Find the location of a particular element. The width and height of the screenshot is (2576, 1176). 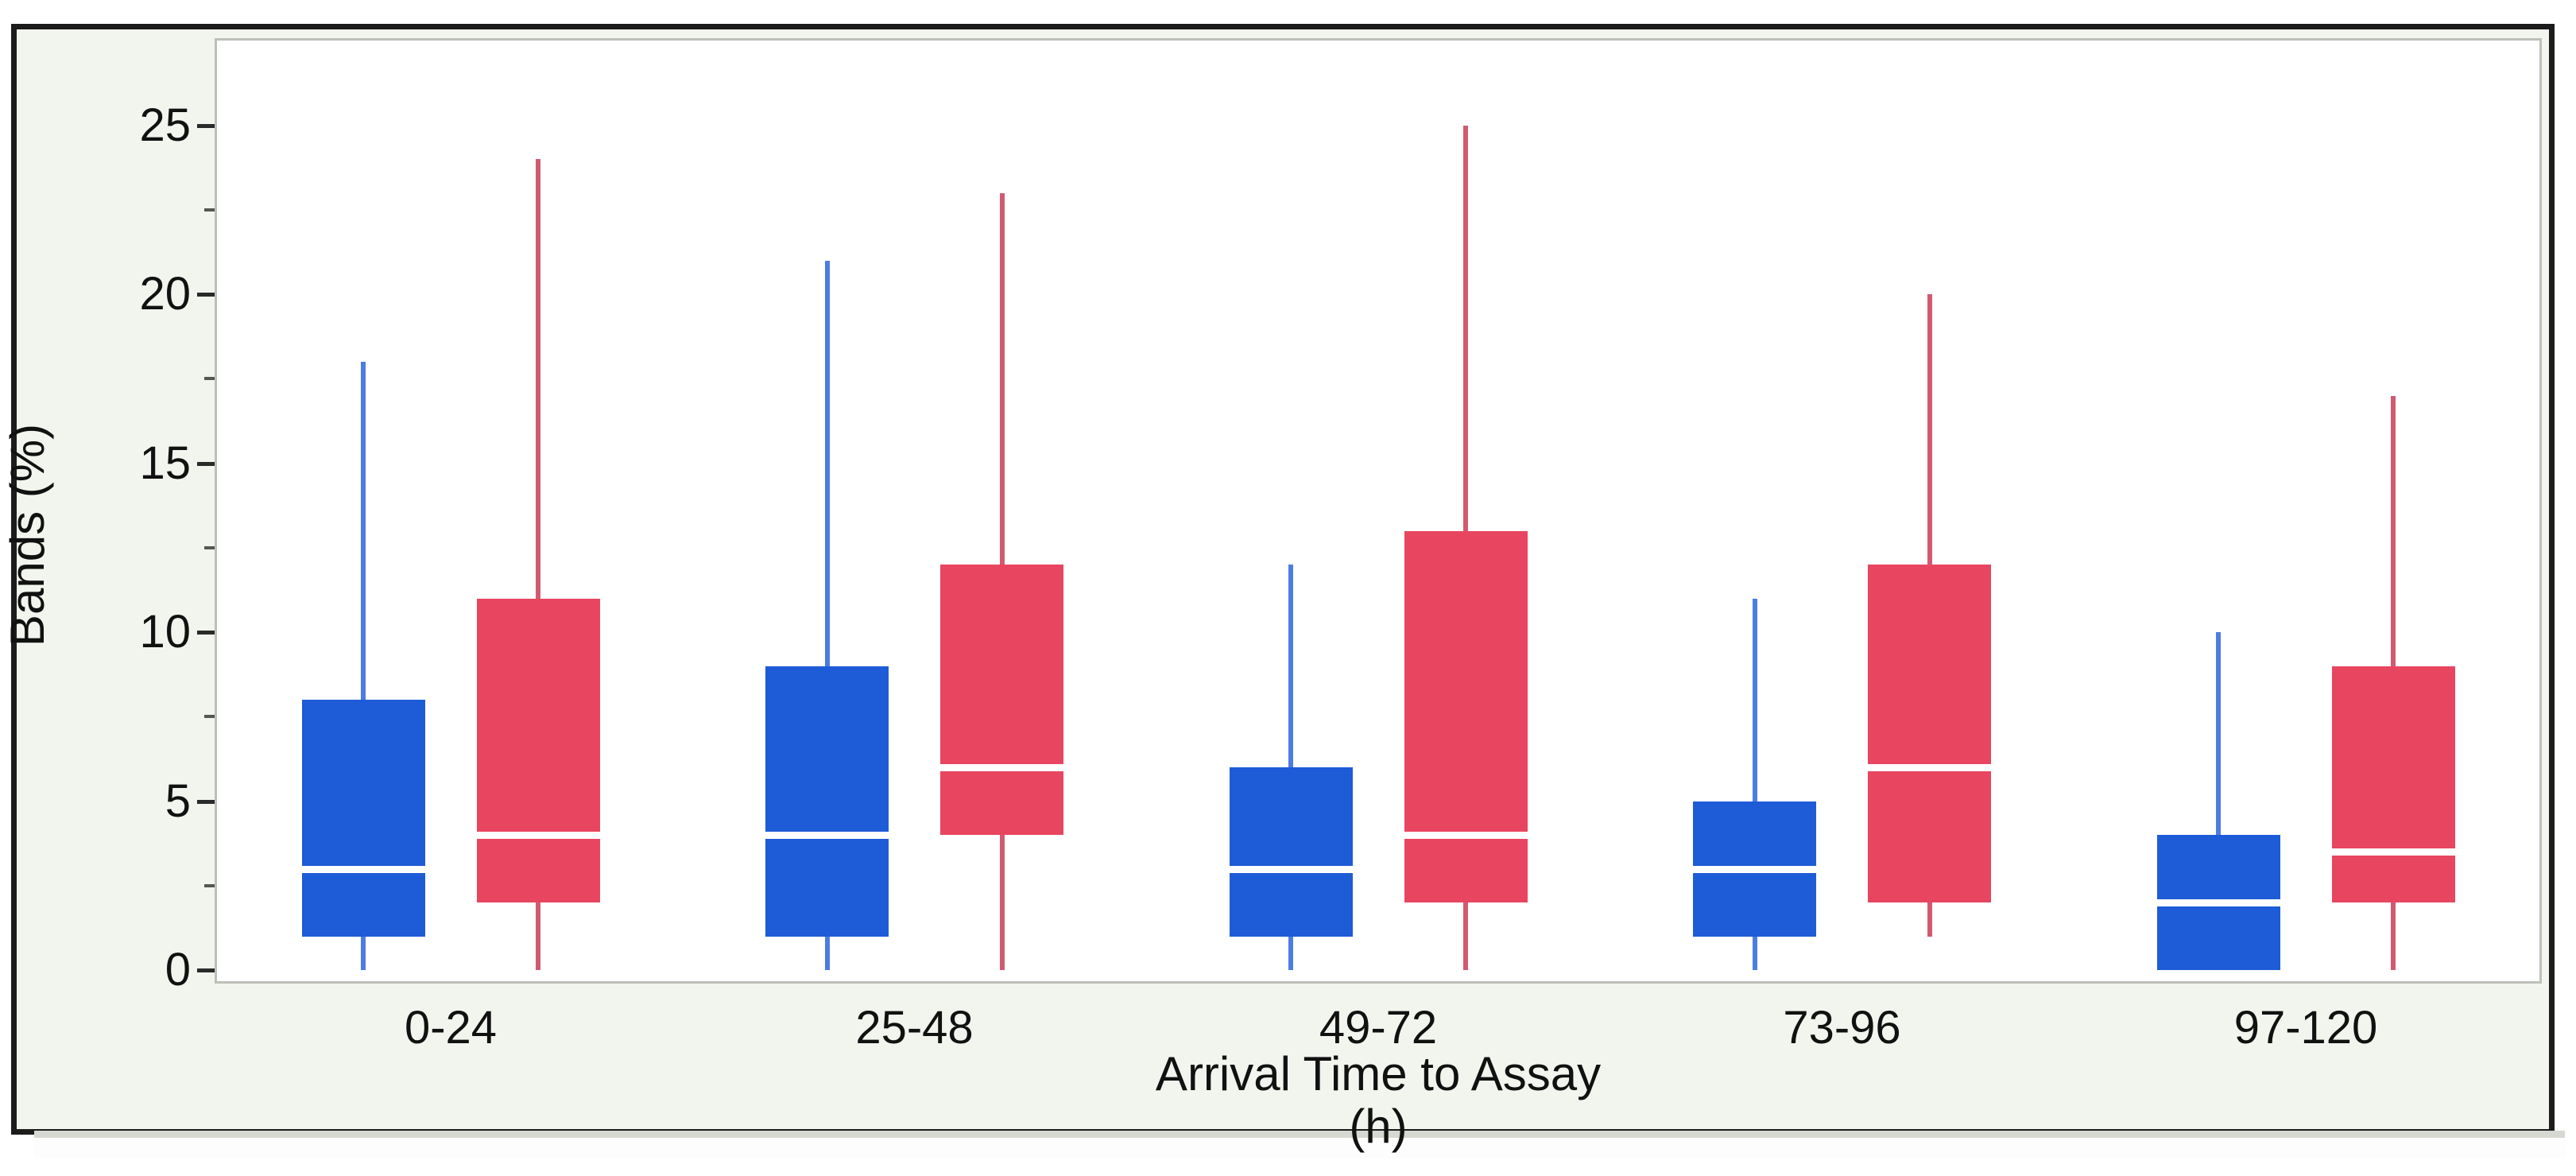

y-tick-label: 20 is located at coordinates (165, 294).